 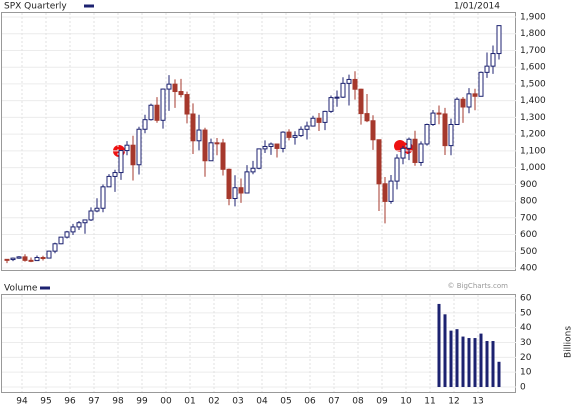 I want to click on y-tick-label: 10, so click(x=526, y=373).